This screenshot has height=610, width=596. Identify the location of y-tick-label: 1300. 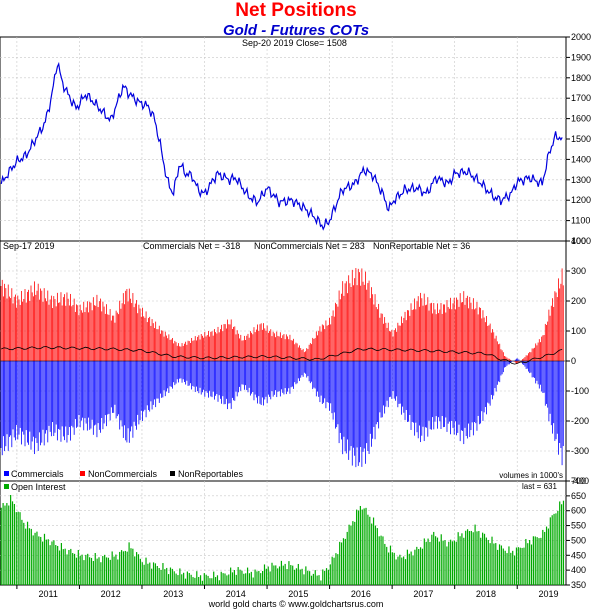
(581, 180).